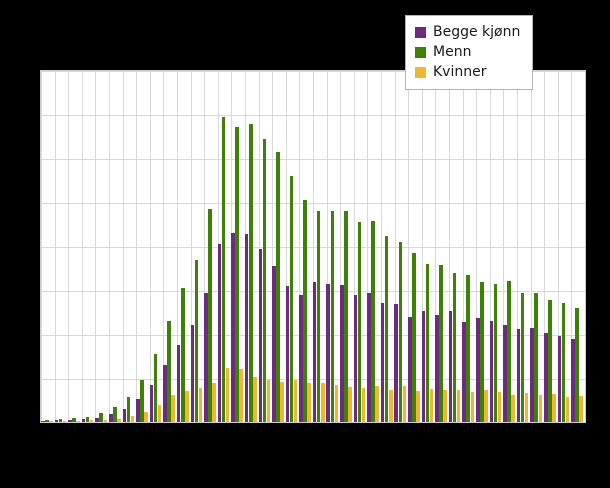 This screenshot has width=610, height=488. What do you see at coordinates (467, 52) in the screenshot?
I see `legend-item-menn: Menn` at bounding box center [467, 52].